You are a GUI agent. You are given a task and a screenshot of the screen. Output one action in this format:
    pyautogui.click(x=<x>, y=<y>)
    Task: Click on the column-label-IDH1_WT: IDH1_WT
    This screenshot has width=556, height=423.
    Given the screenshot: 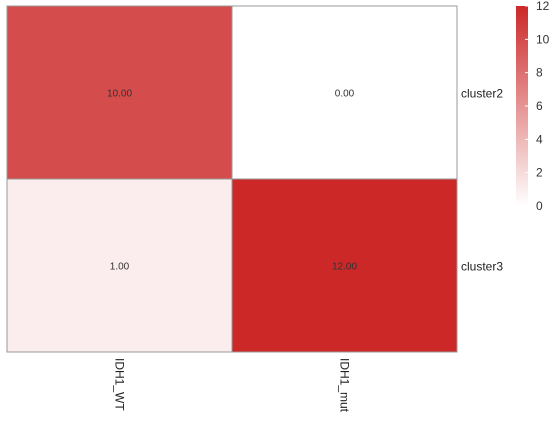 What is the action you would take?
    pyautogui.click(x=120, y=384)
    